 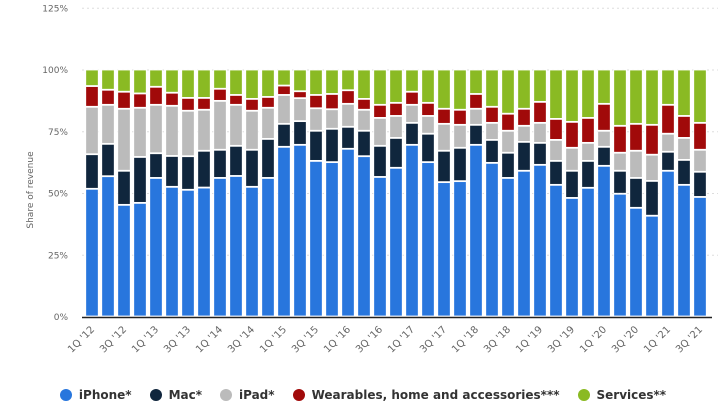 I want to click on legend-item: Wearables, home and accessories***, so click(x=426, y=395).